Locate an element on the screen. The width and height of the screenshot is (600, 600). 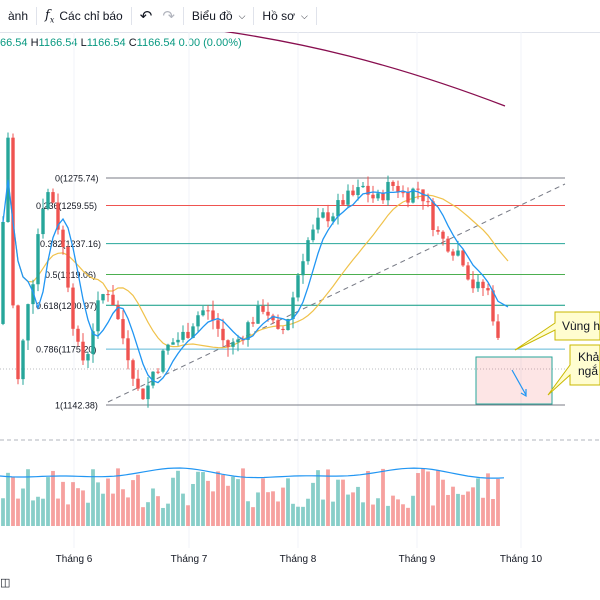
x-label-aug: Tháng 8 is located at coordinates (298, 559).